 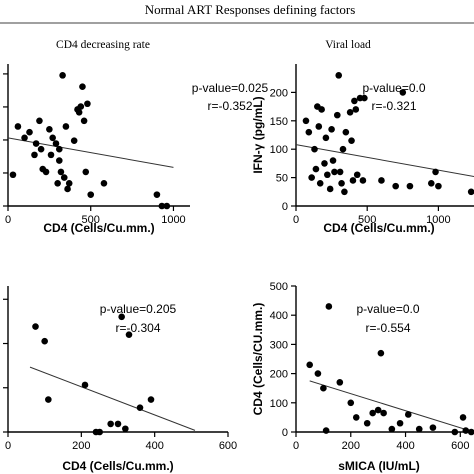 I want to click on p-value-label: p-value=0.205, so click(x=138, y=309).